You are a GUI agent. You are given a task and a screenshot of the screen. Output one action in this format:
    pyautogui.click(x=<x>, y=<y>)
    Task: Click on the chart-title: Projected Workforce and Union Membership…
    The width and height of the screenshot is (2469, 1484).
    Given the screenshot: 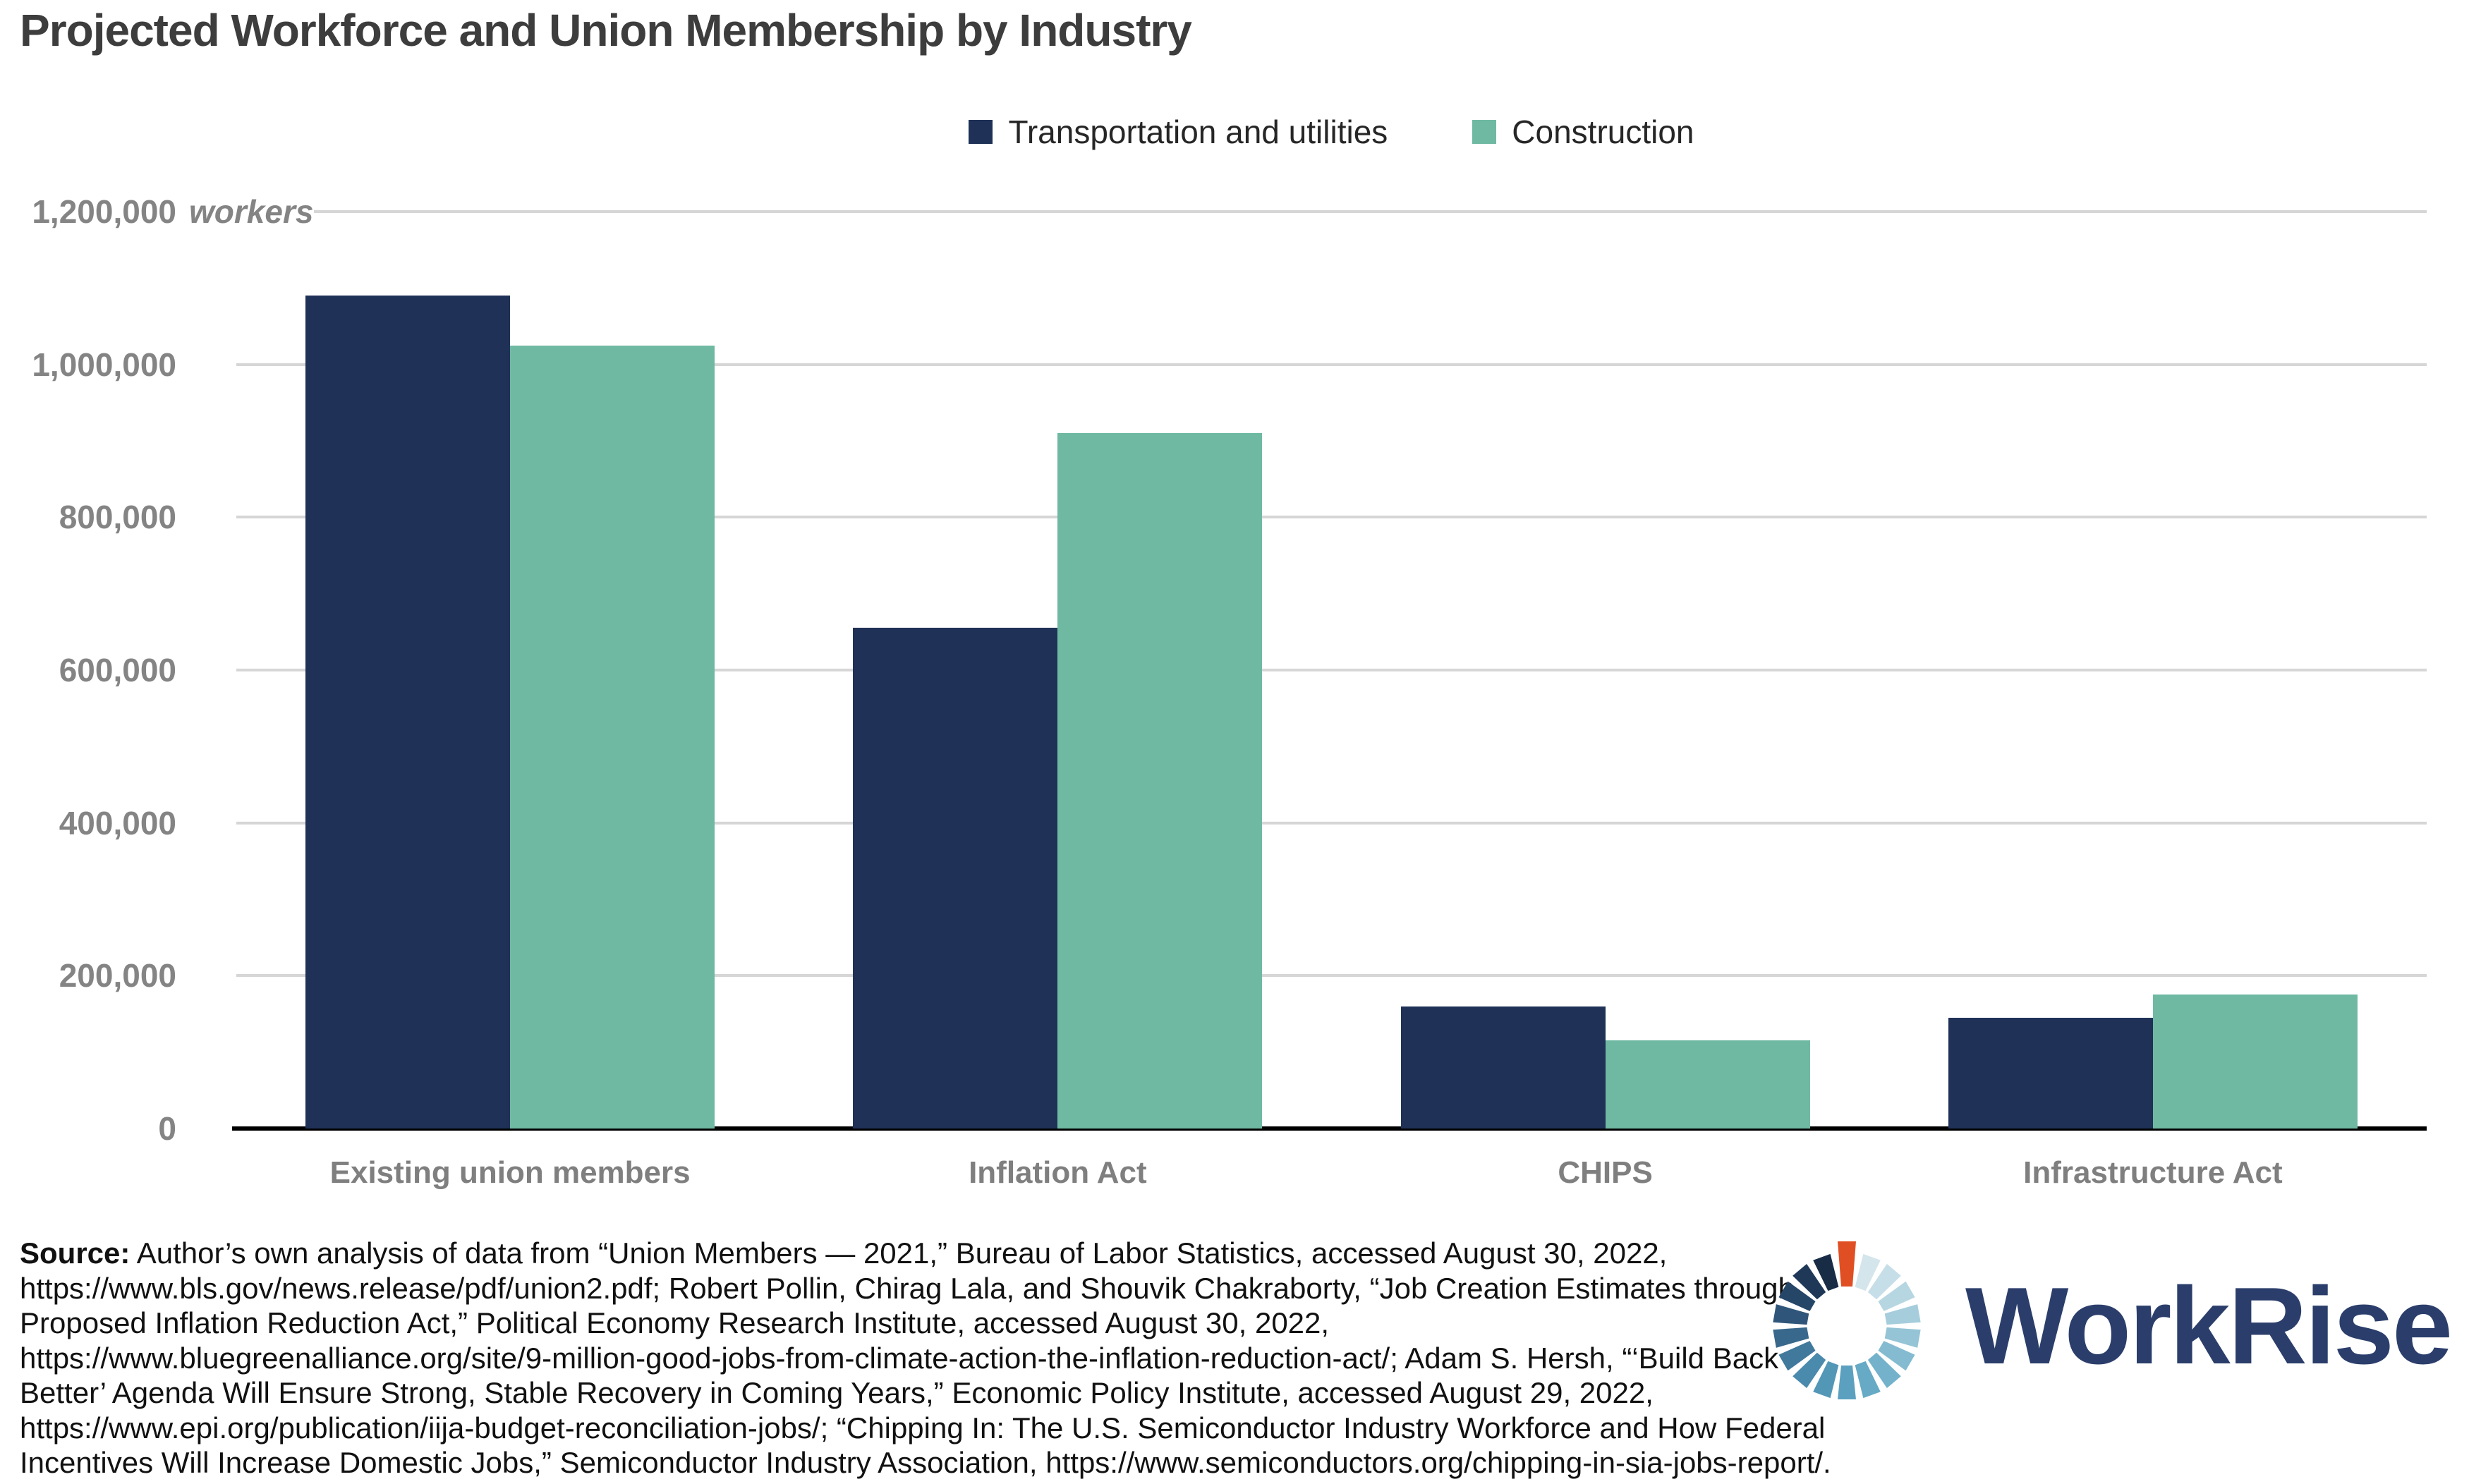 What is the action you would take?
    pyautogui.click(x=606, y=30)
    